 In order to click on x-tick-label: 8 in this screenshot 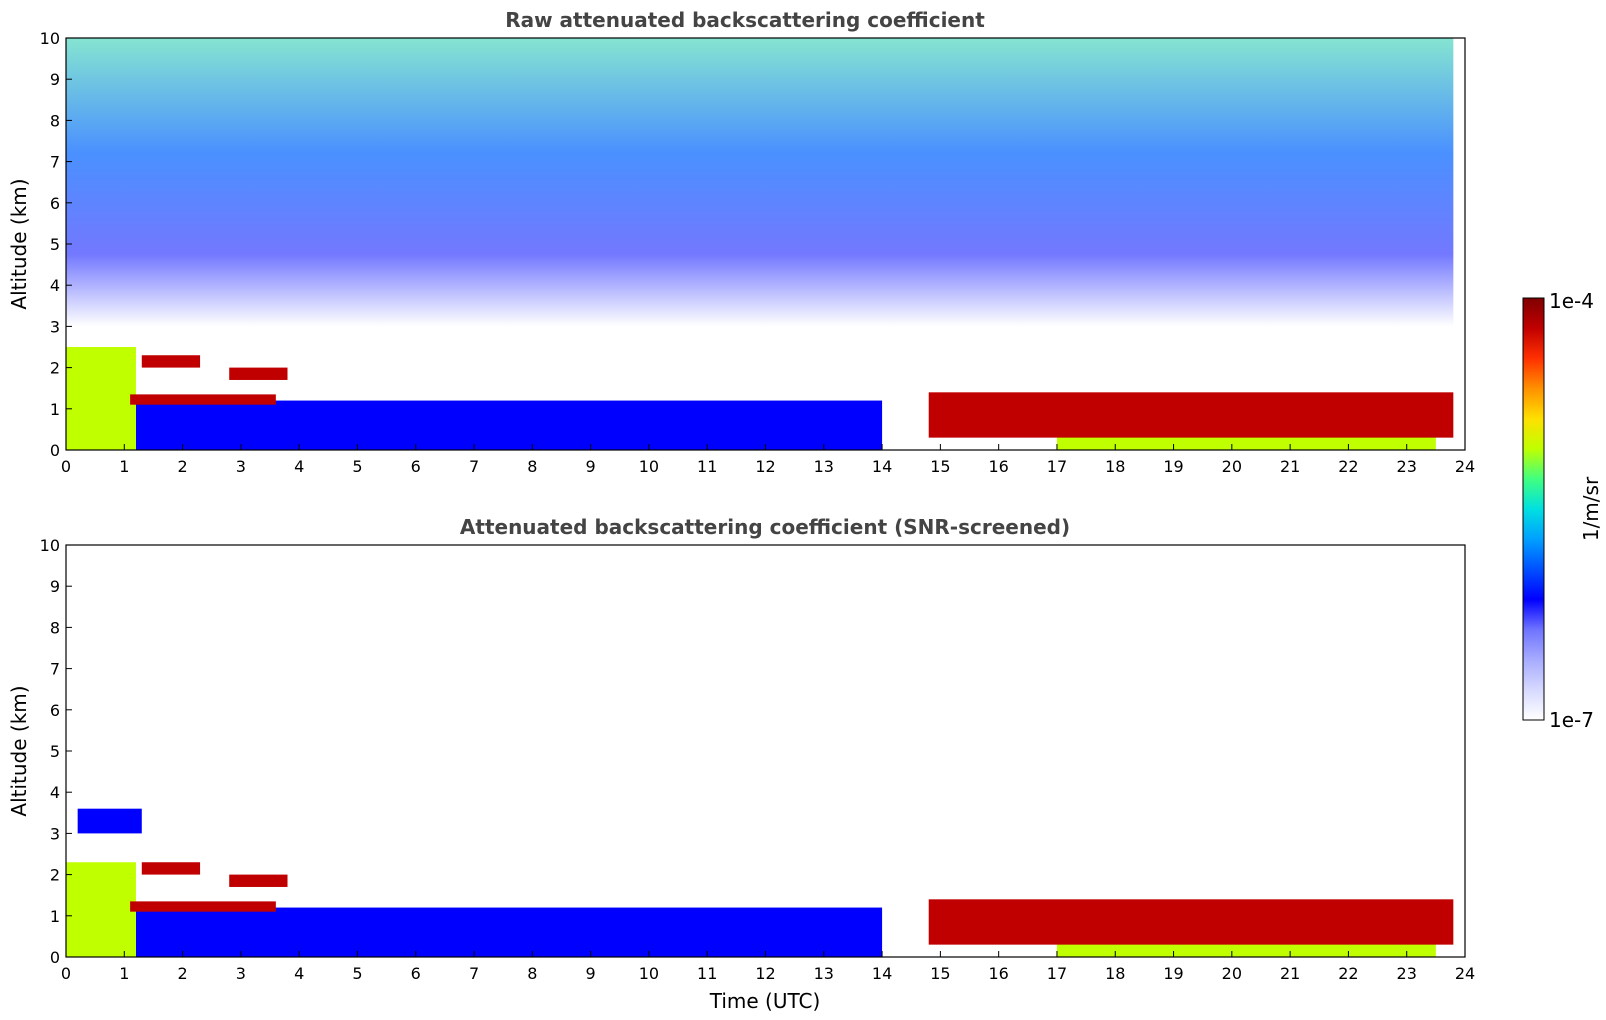, I will do `click(532, 973)`.